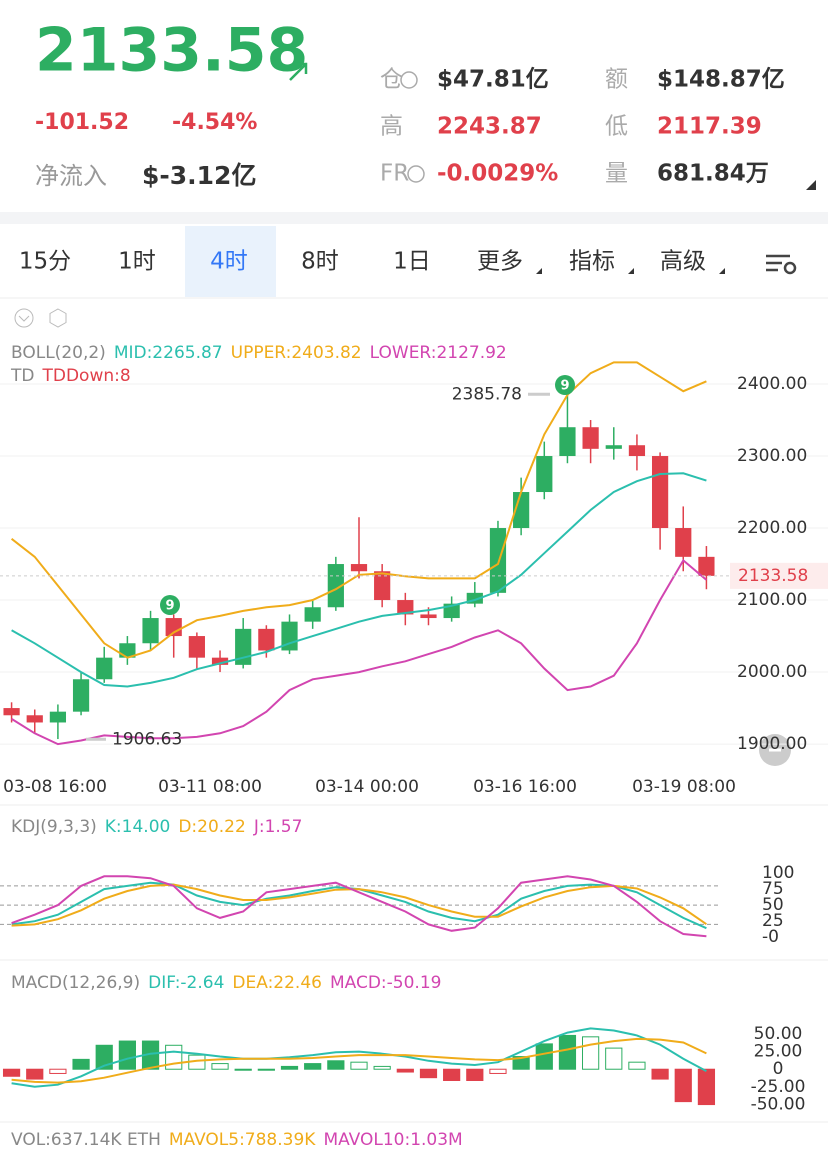  I want to click on price: 2133.58, so click(171, 51).